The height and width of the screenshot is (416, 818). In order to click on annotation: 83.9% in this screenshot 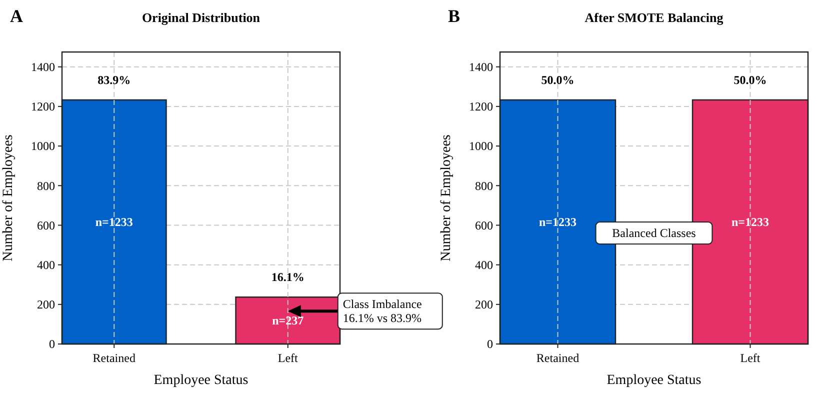, I will do `click(114, 79)`.